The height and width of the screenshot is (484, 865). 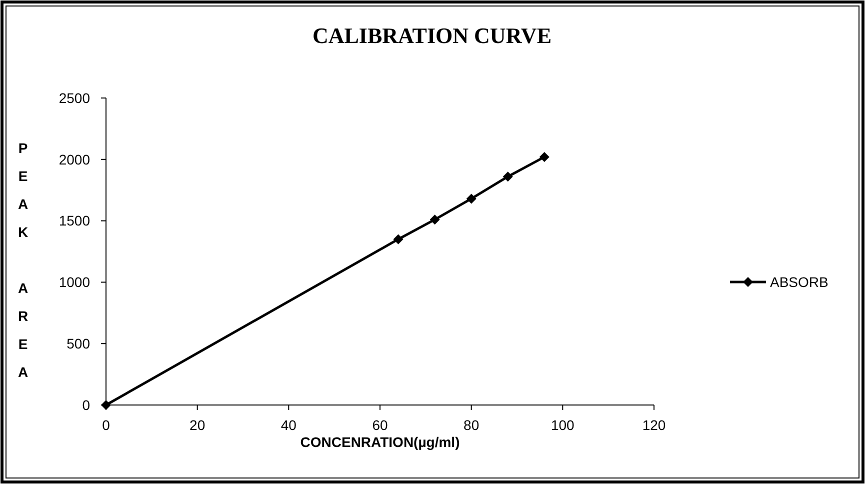 What do you see at coordinates (74, 282) in the screenshot?
I see `y-tick-label: 1000` at bounding box center [74, 282].